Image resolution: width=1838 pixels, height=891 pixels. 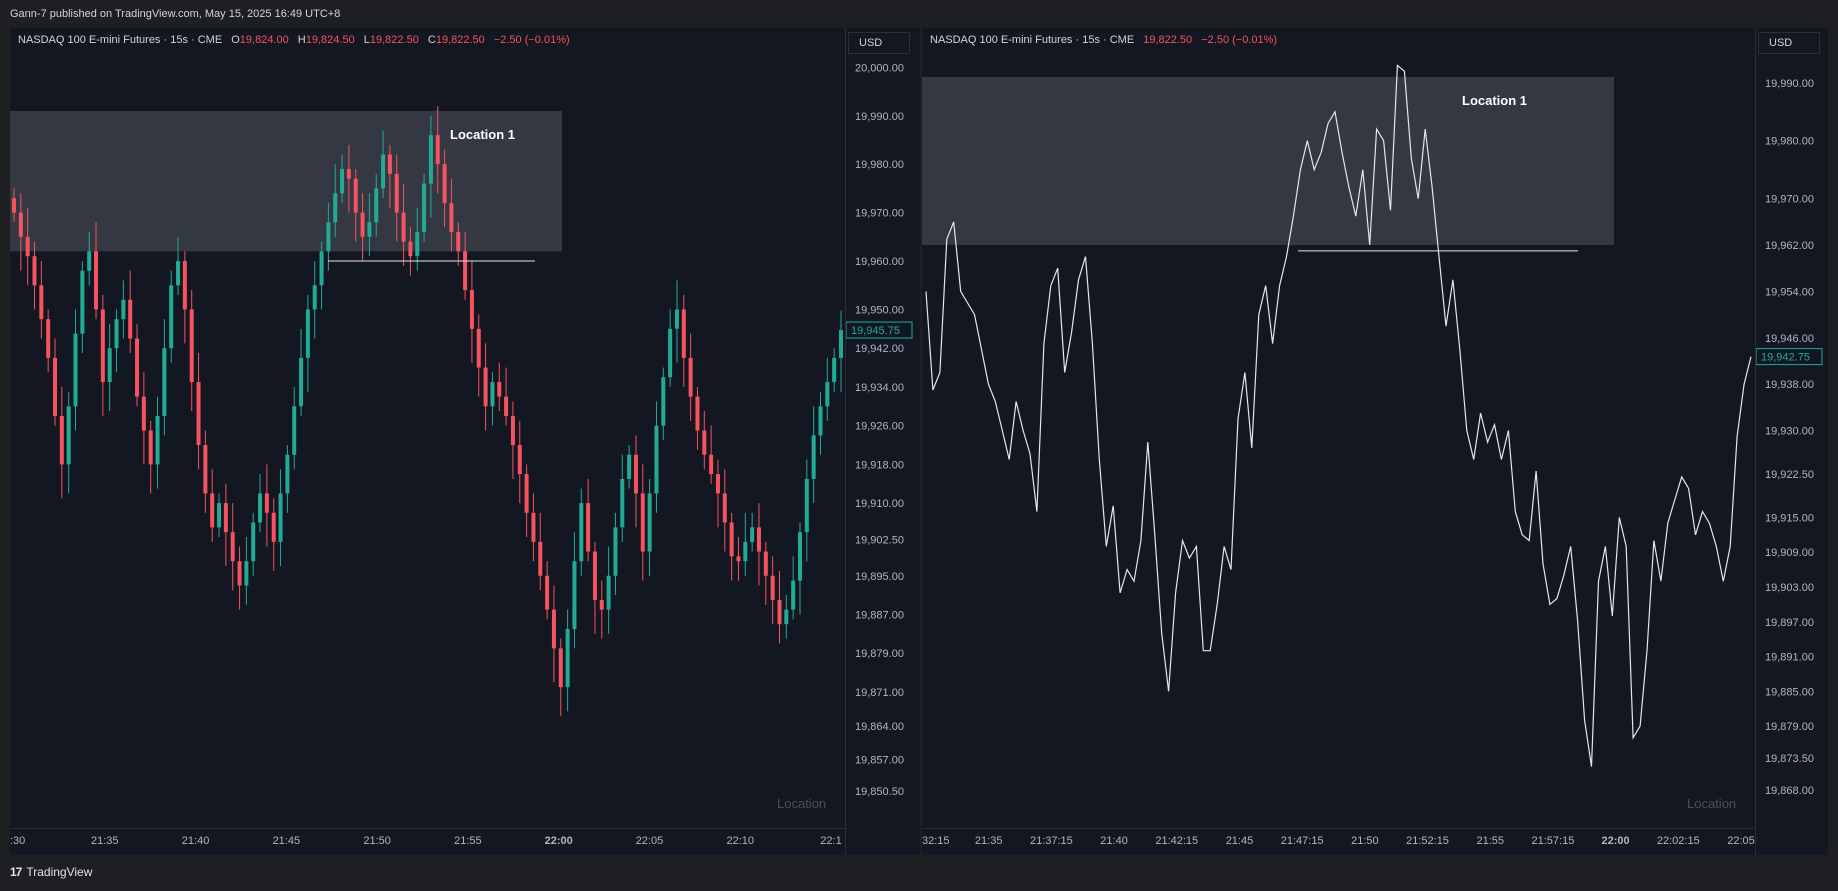 I want to click on y-tick-label: 19,962.00, so click(x=1789, y=246).